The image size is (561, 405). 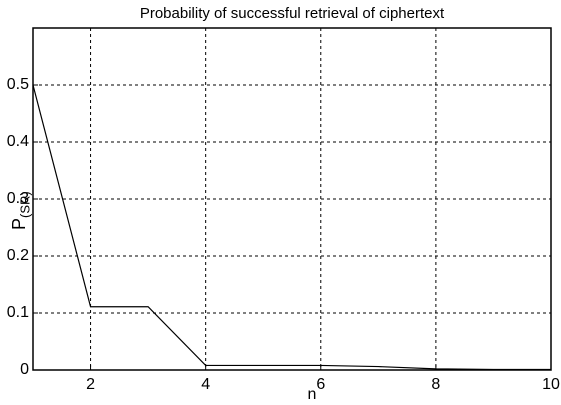 I want to click on y-axis-label-group: P (SR), so click(x=21, y=210).